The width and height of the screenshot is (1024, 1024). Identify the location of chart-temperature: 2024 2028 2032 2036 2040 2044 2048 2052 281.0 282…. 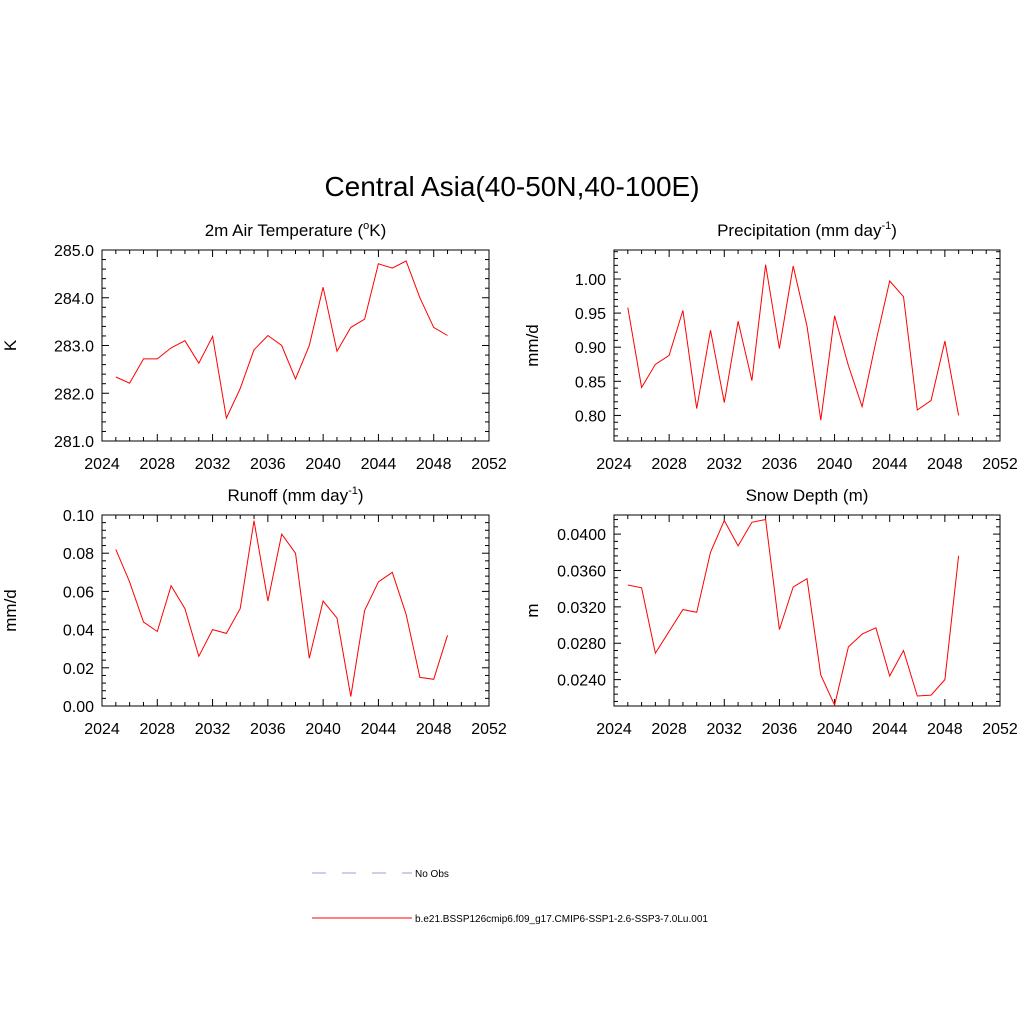
(254, 346).